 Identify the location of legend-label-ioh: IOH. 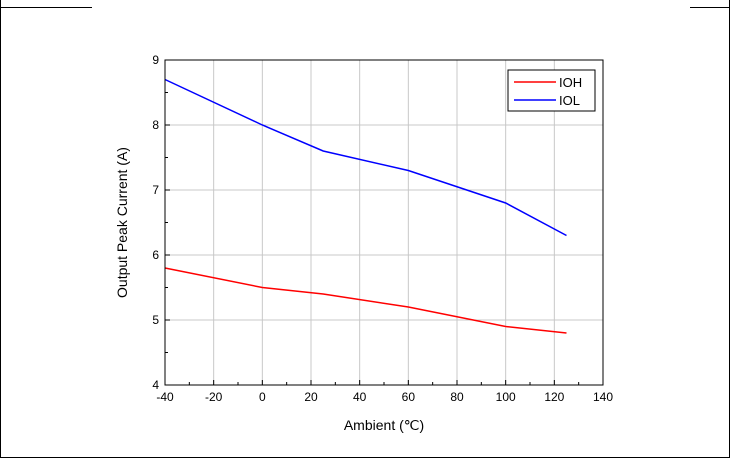
(570, 82).